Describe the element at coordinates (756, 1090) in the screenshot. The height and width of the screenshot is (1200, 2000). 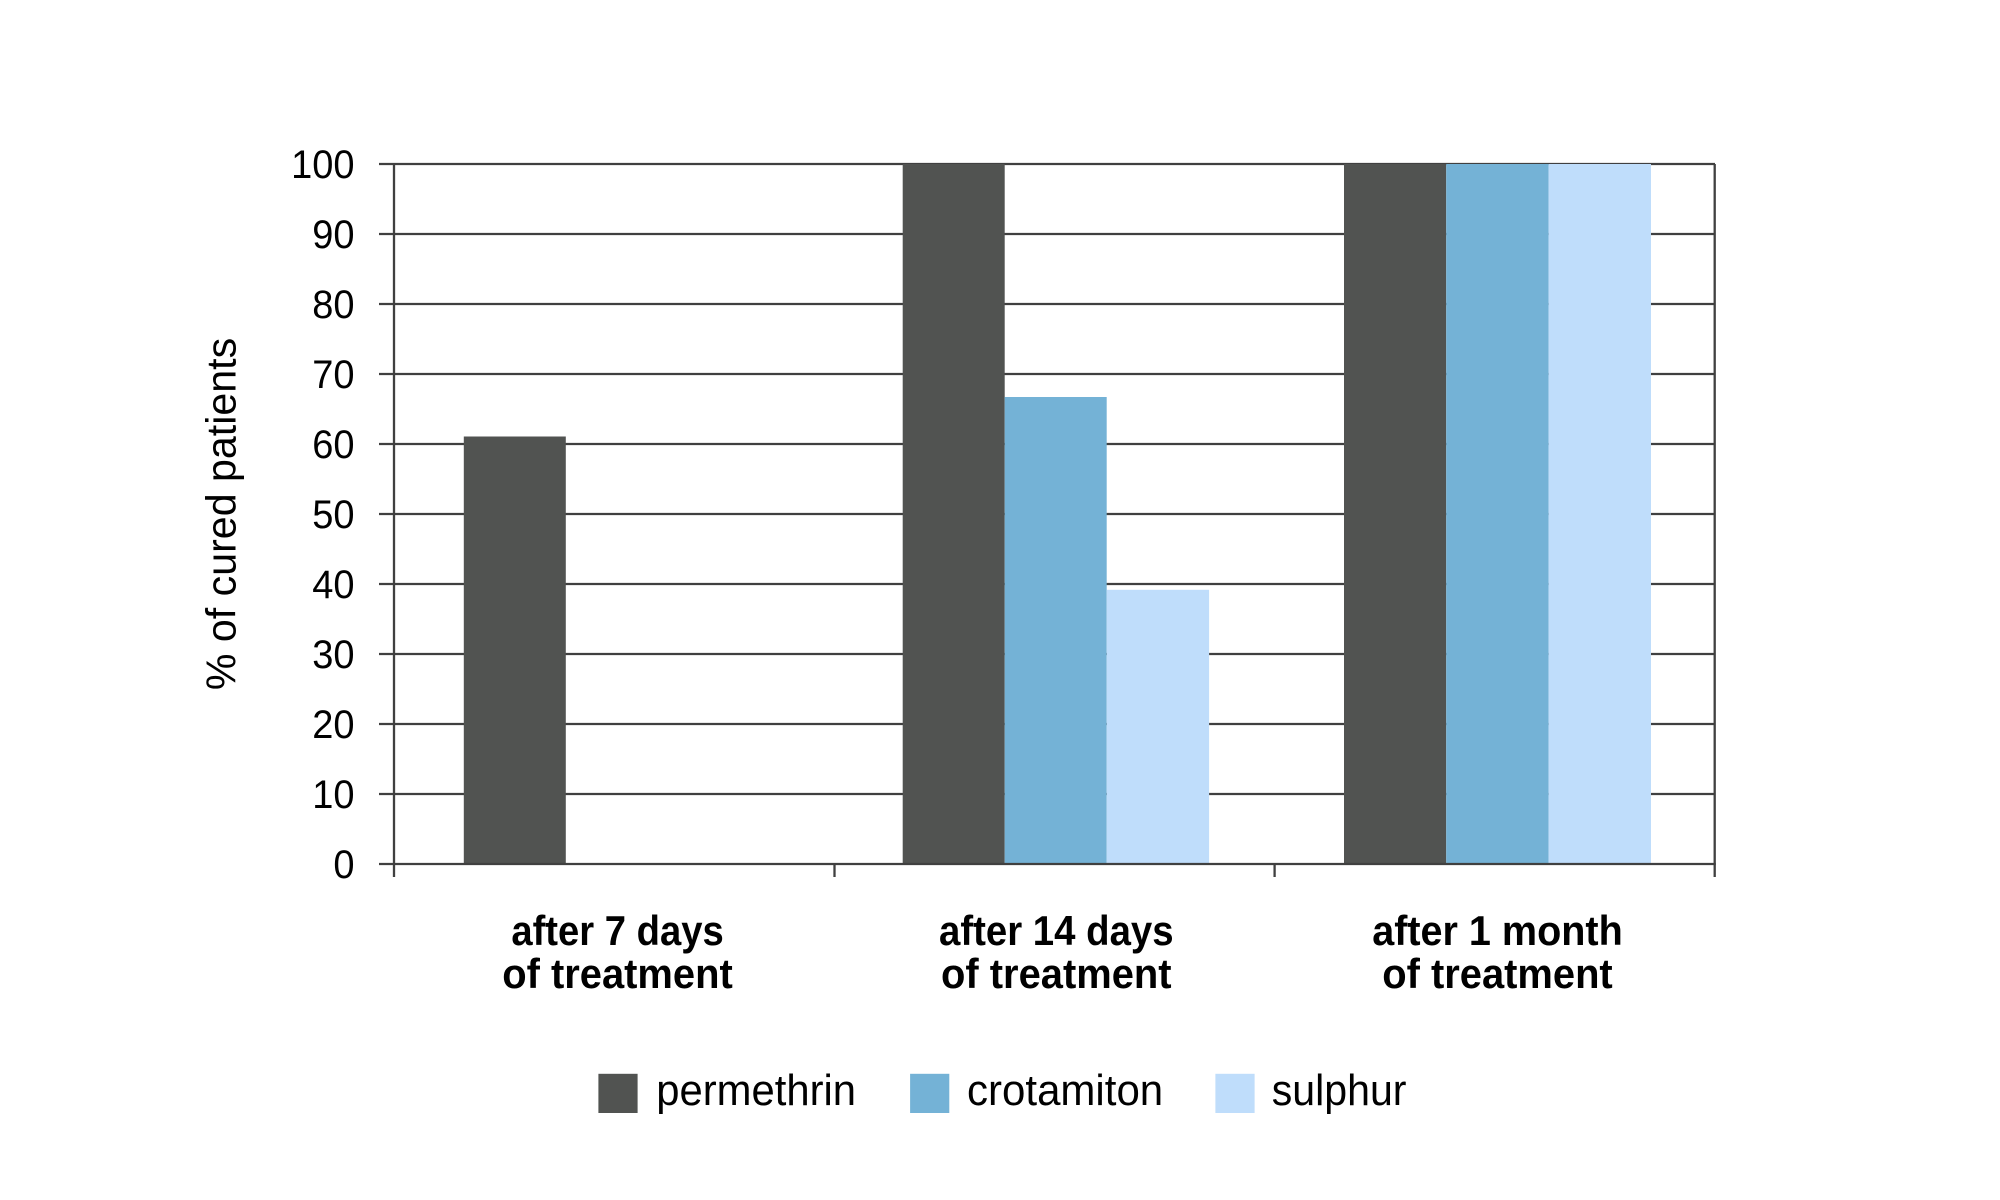
I see `svg-text: permethrin` at that location.